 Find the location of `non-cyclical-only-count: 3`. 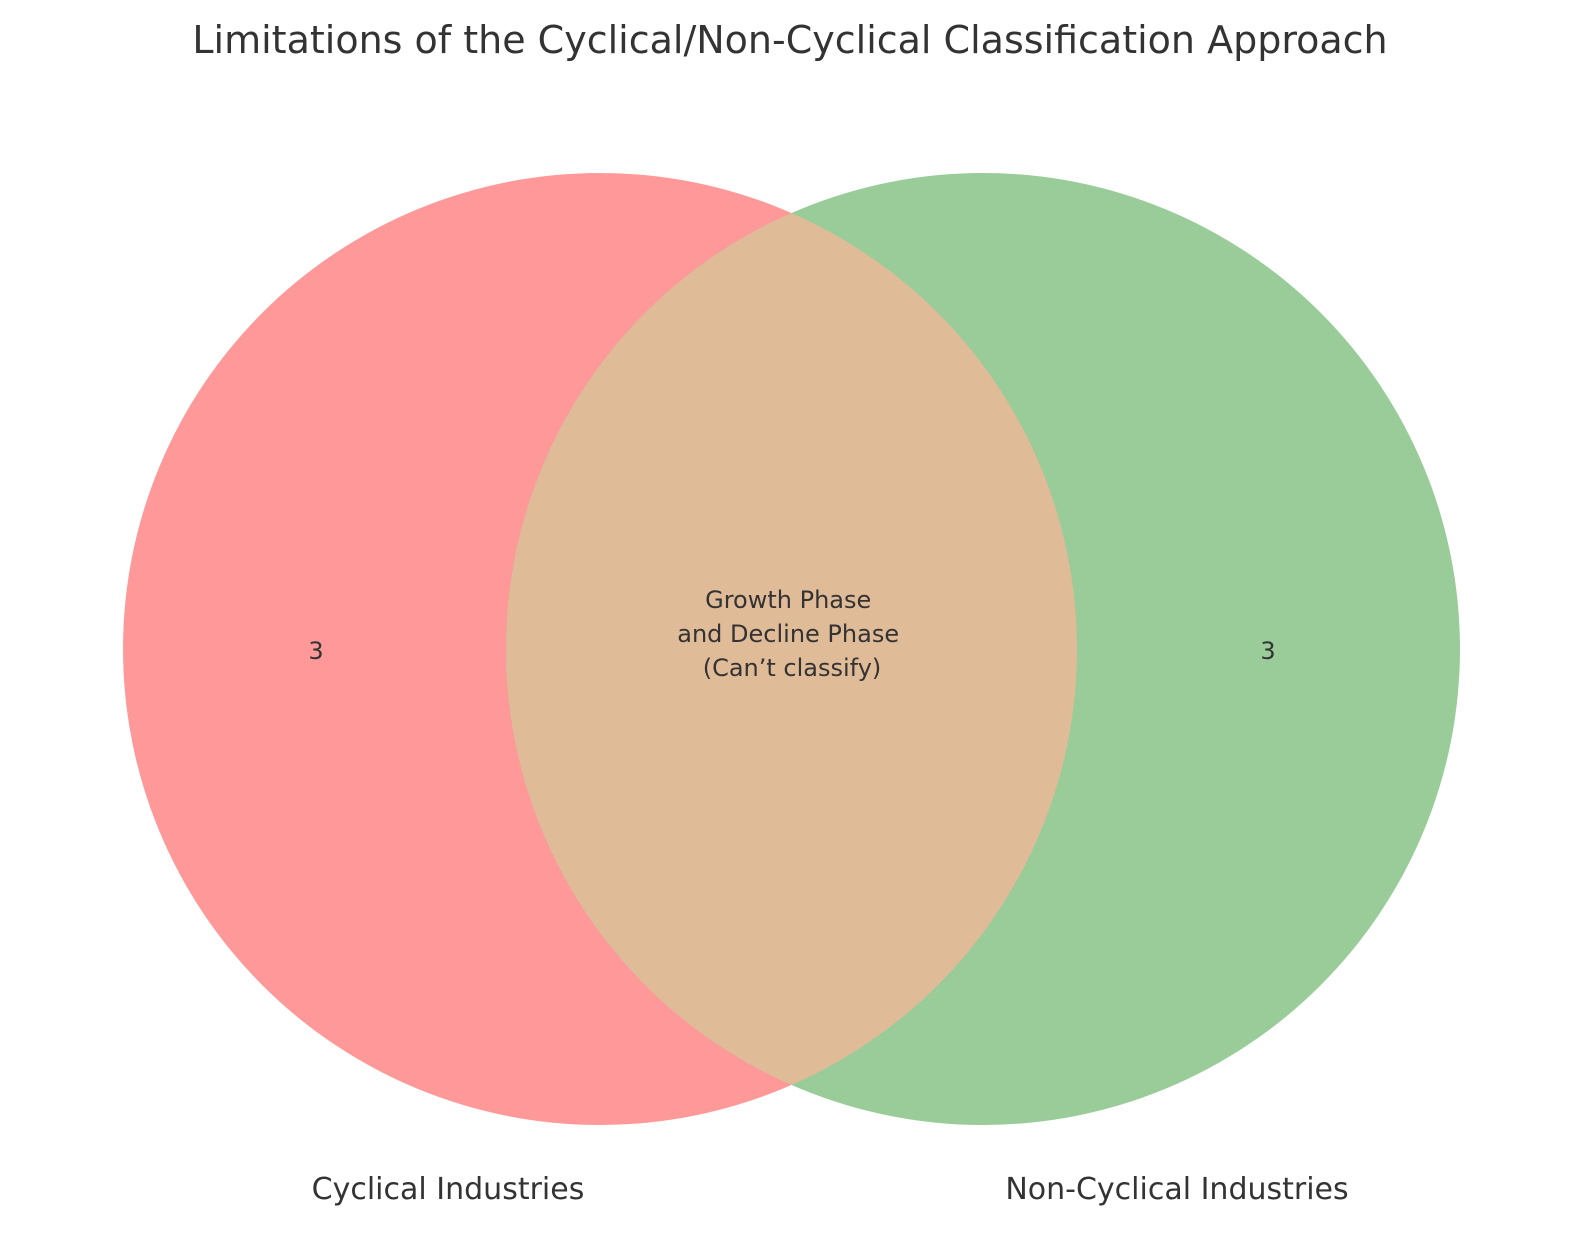

non-cyclical-only-count: 3 is located at coordinates (1267, 651).